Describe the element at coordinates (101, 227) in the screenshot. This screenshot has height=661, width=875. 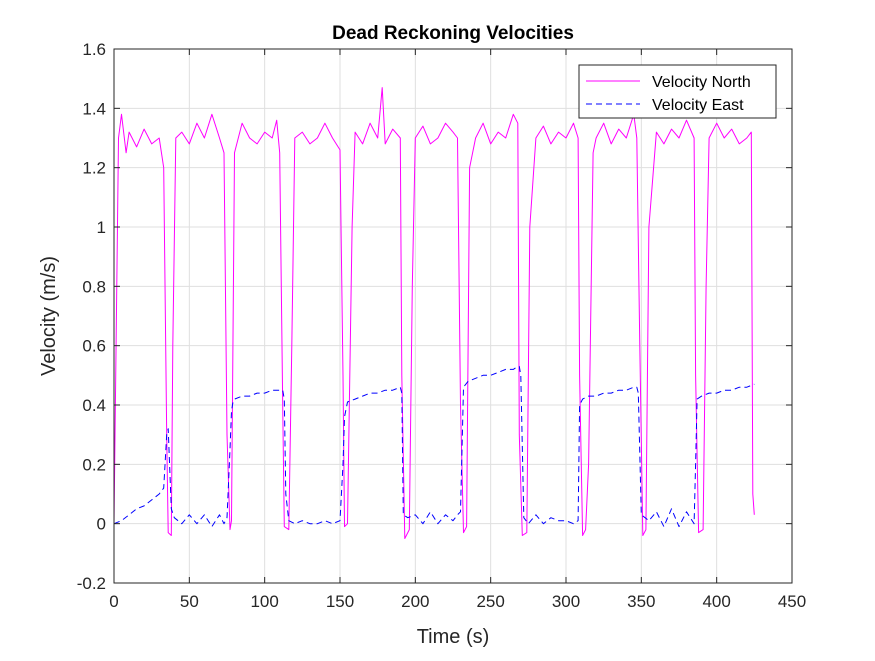
I see `y-tick-label: 1` at that location.